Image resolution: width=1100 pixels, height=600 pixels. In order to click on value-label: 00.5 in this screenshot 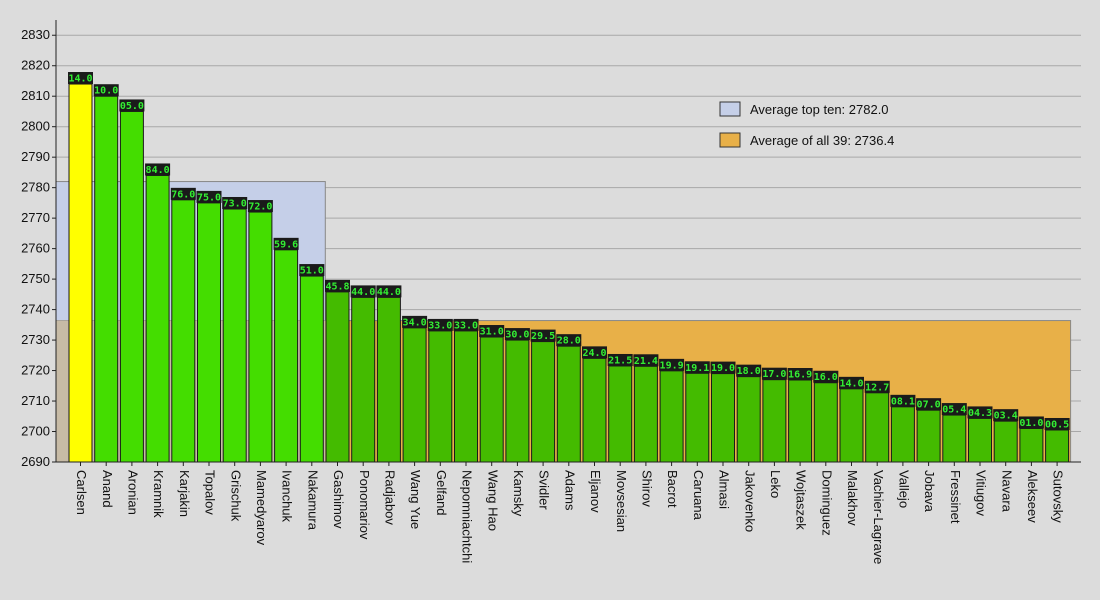, I will do `click(1057, 424)`.